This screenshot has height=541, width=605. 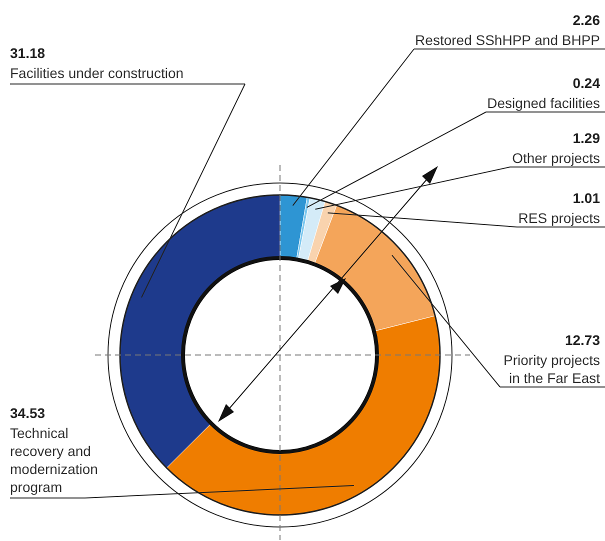 I want to click on data-label: 31.18, so click(x=28, y=53).